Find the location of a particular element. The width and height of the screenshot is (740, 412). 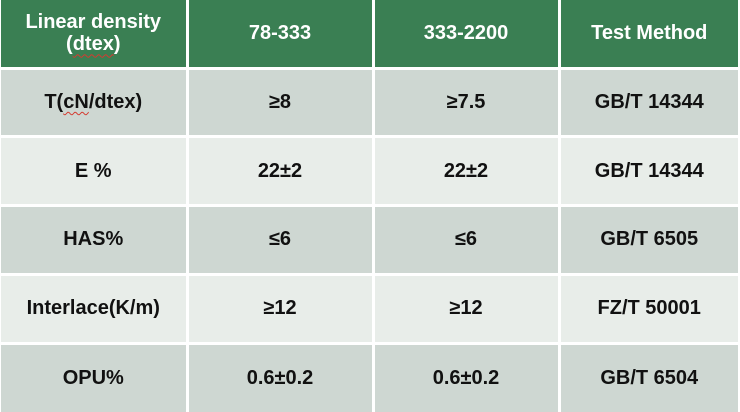

method-cell: FZ/T 50001 is located at coordinates (648, 309).